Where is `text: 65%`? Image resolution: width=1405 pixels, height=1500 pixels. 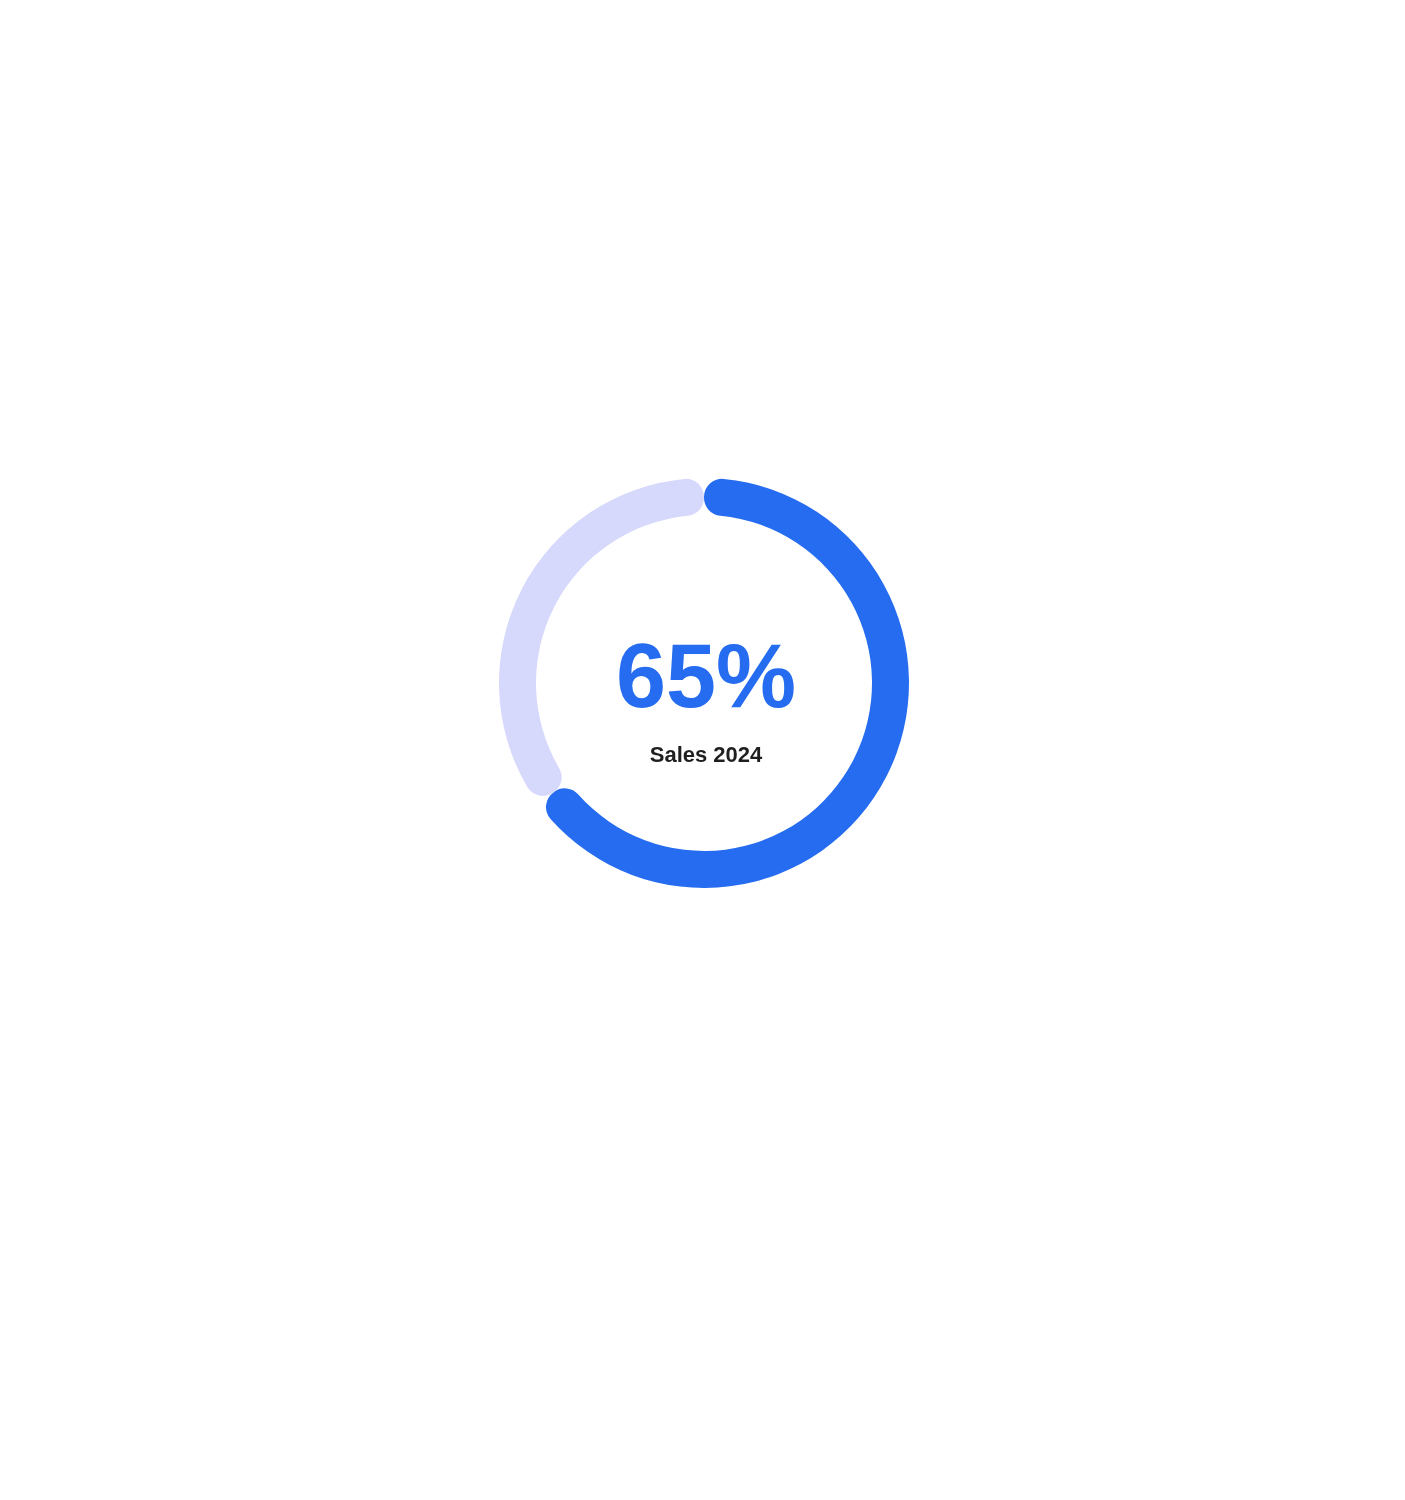 text: 65% is located at coordinates (706, 676).